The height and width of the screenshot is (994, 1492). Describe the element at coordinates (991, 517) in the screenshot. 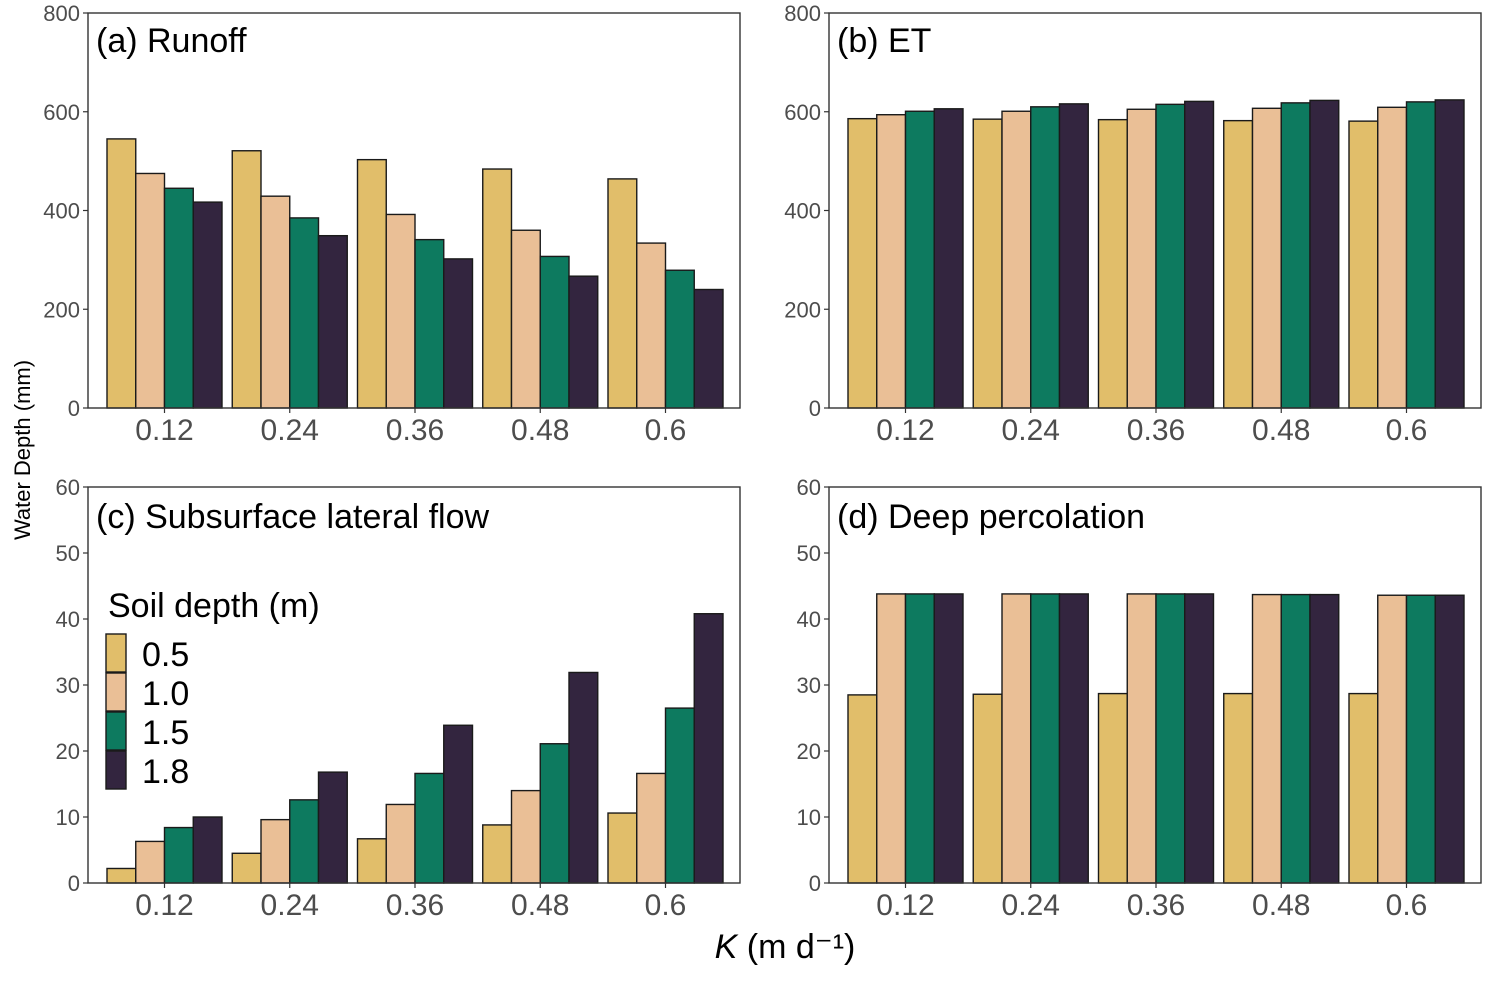

I see `panel-title: (d) Deep percolation` at that location.